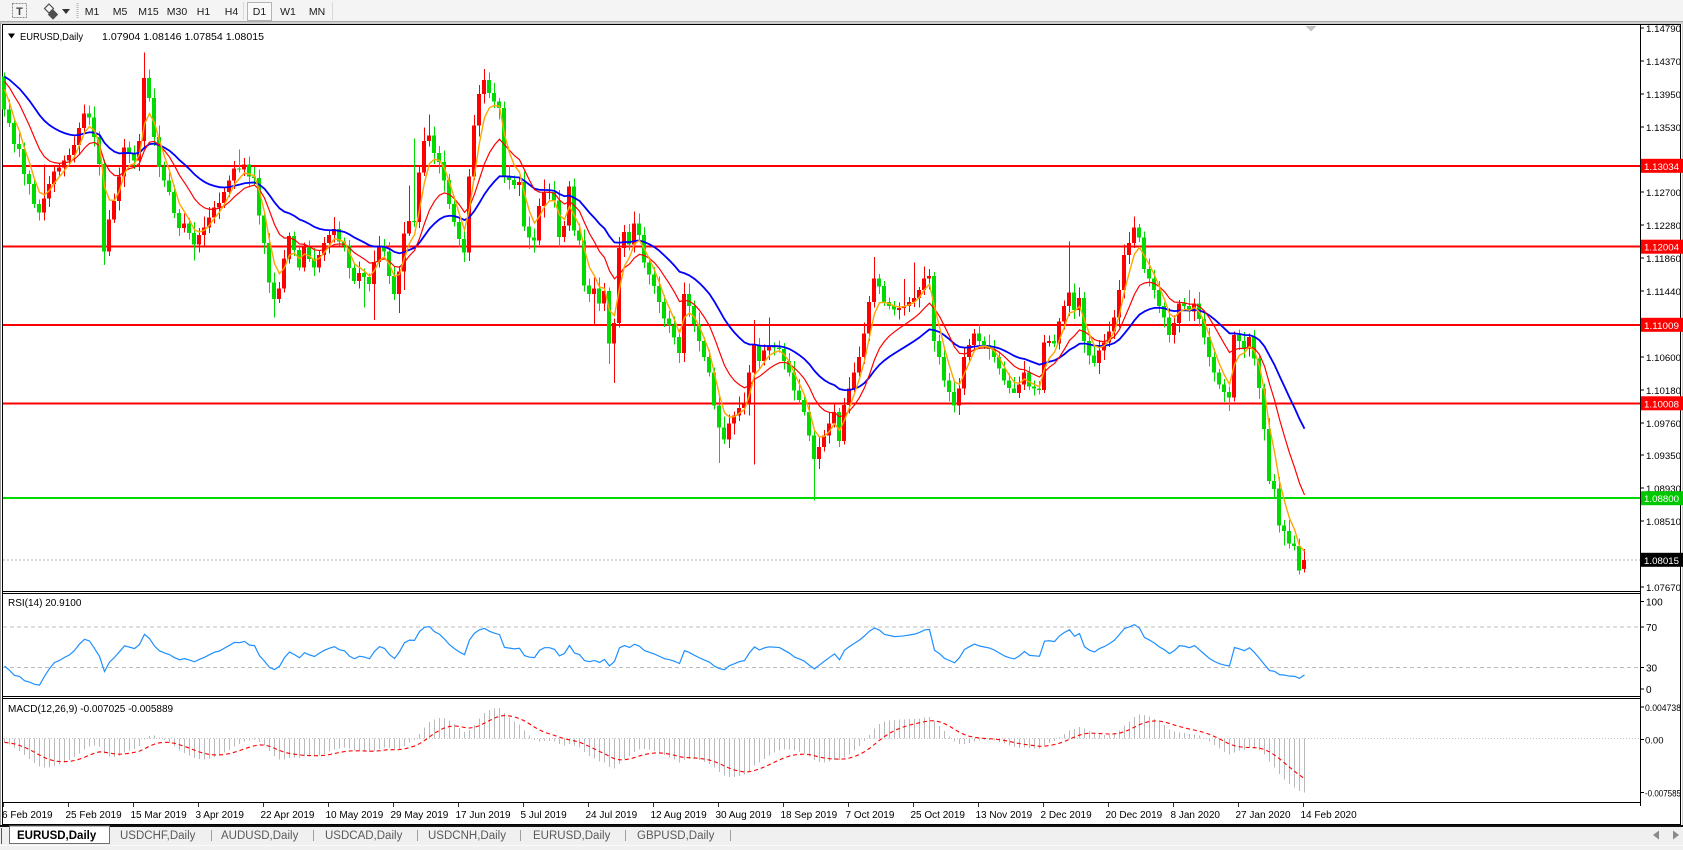 This screenshot has width=1683, height=850. What do you see at coordinates (1663, 292) in the screenshot?
I see `svg-text: 1.11440` at bounding box center [1663, 292].